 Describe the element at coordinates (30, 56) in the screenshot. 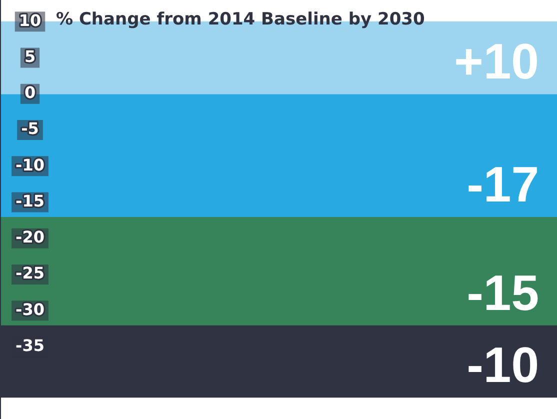

I see `y-tick-label: 5` at that location.